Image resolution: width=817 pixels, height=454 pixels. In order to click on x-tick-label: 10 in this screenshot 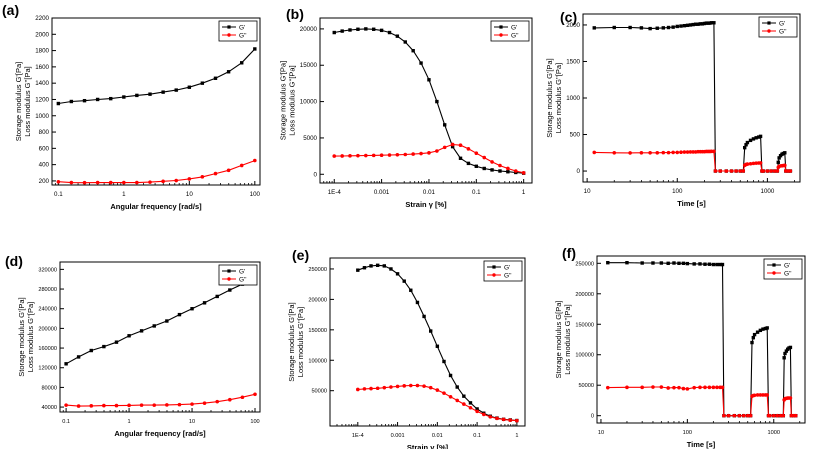, I will do `click(192, 422)`.